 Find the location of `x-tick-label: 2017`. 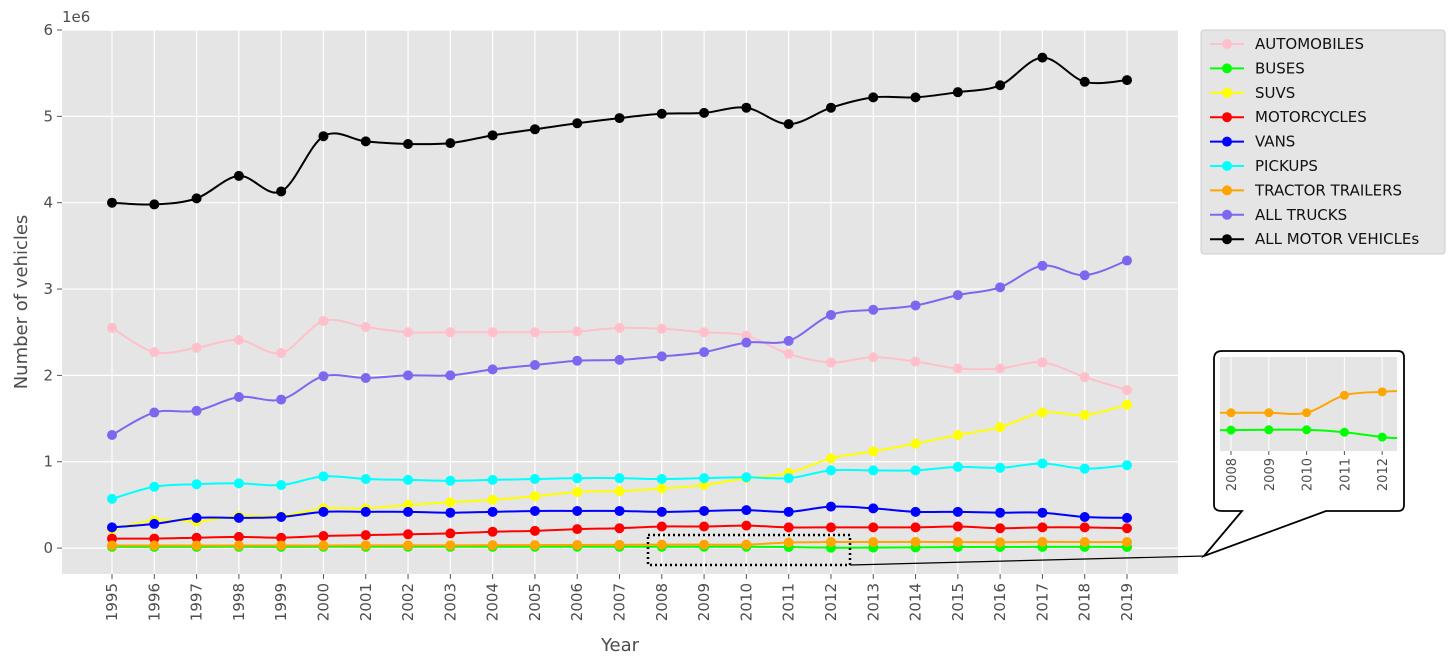

x-tick-label: 2017 is located at coordinates (1042, 602).